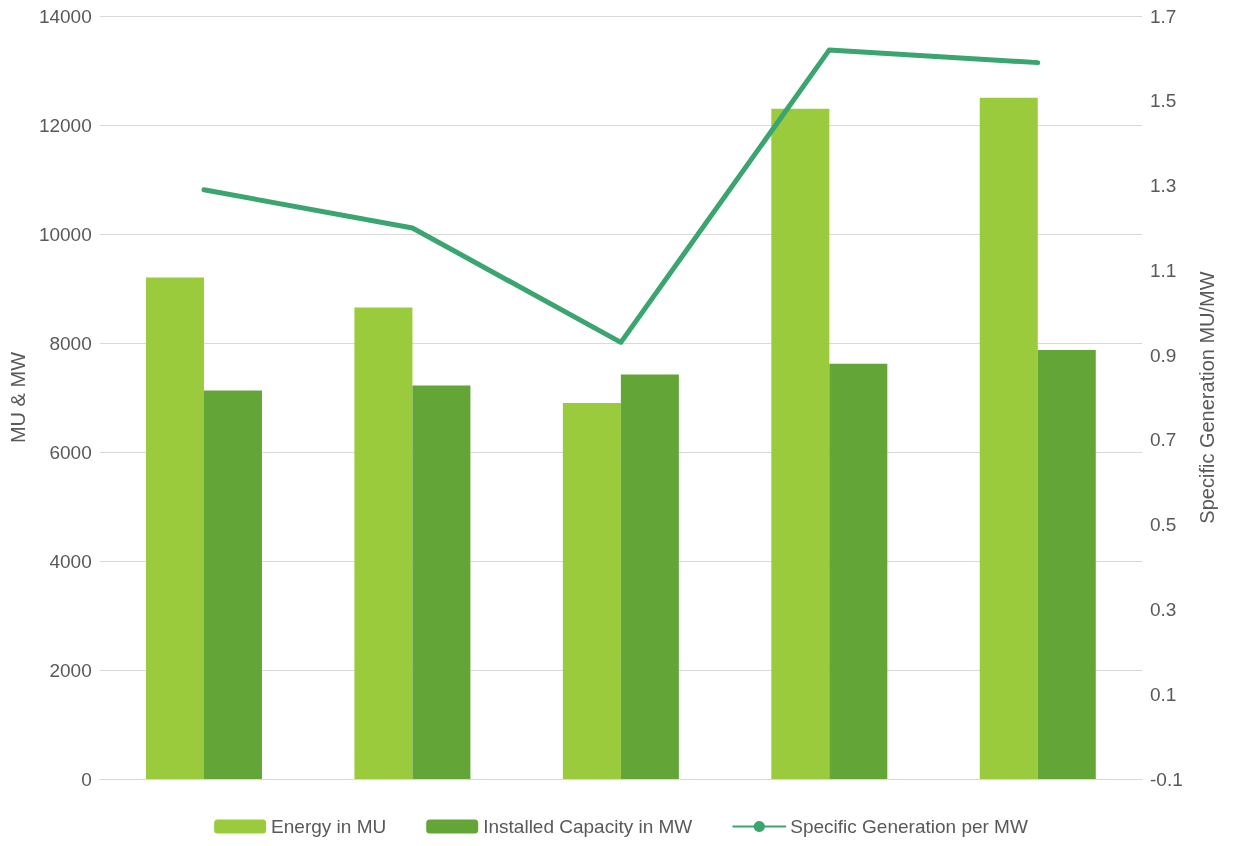  What do you see at coordinates (1163, 694) in the screenshot?
I see `y2-tick-label: 0.1` at bounding box center [1163, 694].